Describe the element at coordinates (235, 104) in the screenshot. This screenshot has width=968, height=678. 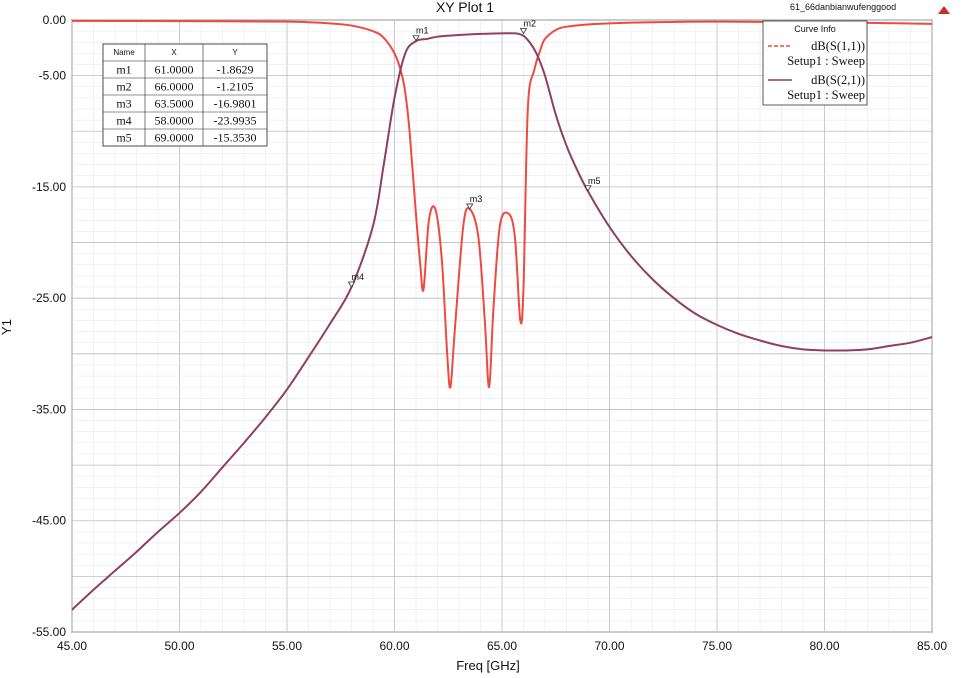
I see `table-cell: -16.9801` at that location.